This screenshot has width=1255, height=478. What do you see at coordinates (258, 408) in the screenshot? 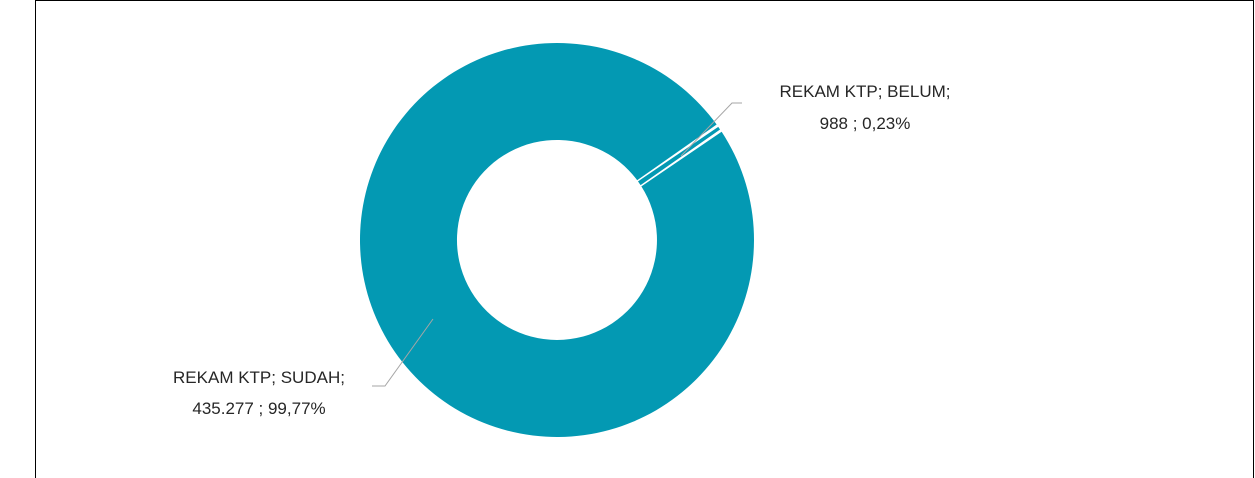
I see `label-sudah-line2: 435.277 ; 99,77%` at bounding box center [258, 408].